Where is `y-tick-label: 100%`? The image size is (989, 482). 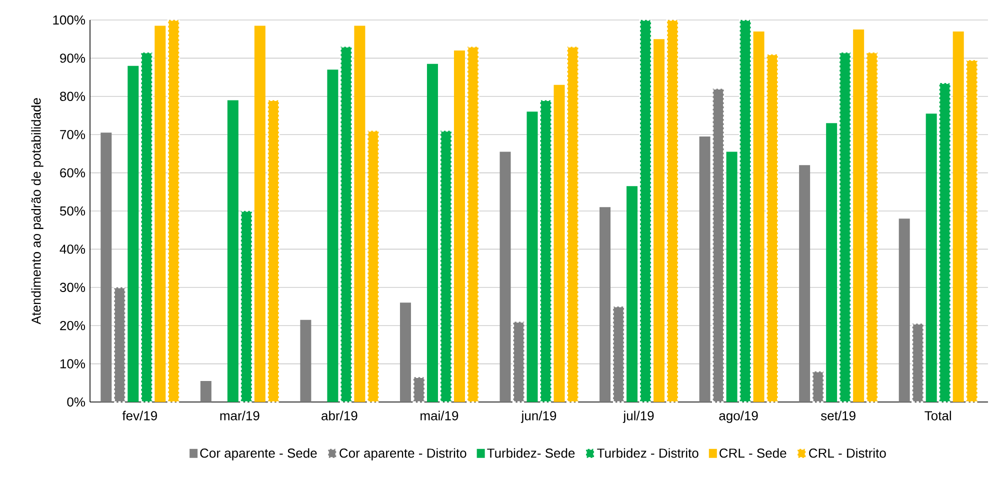
y-tick-label: 100% is located at coordinates (69, 20).